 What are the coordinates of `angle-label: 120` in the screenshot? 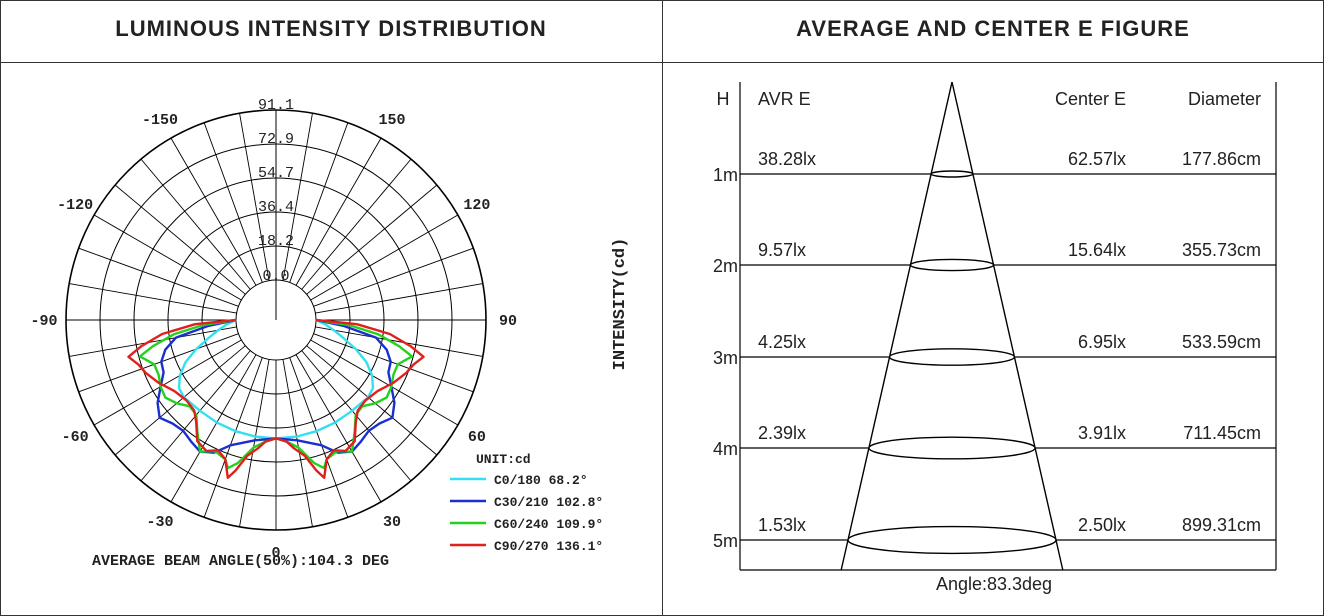 It's located at (476, 205).